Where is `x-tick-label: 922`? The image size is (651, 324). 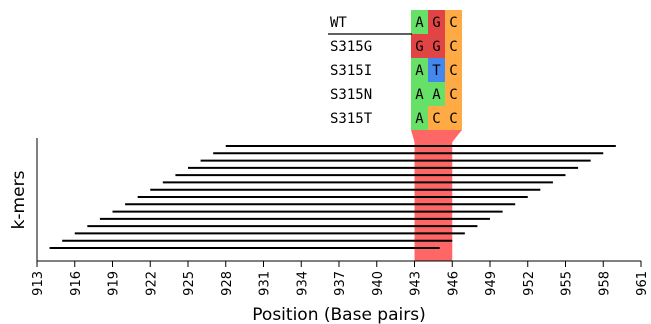
x-tick-label: 922 is located at coordinates (151, 283).